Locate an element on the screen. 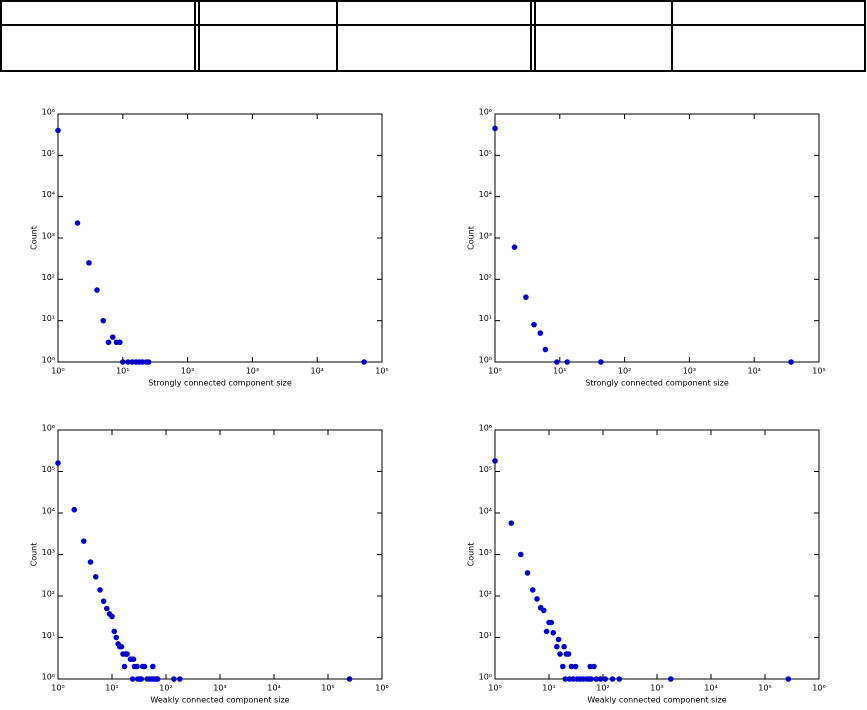  empty-table is located at coordinates (433, 36).